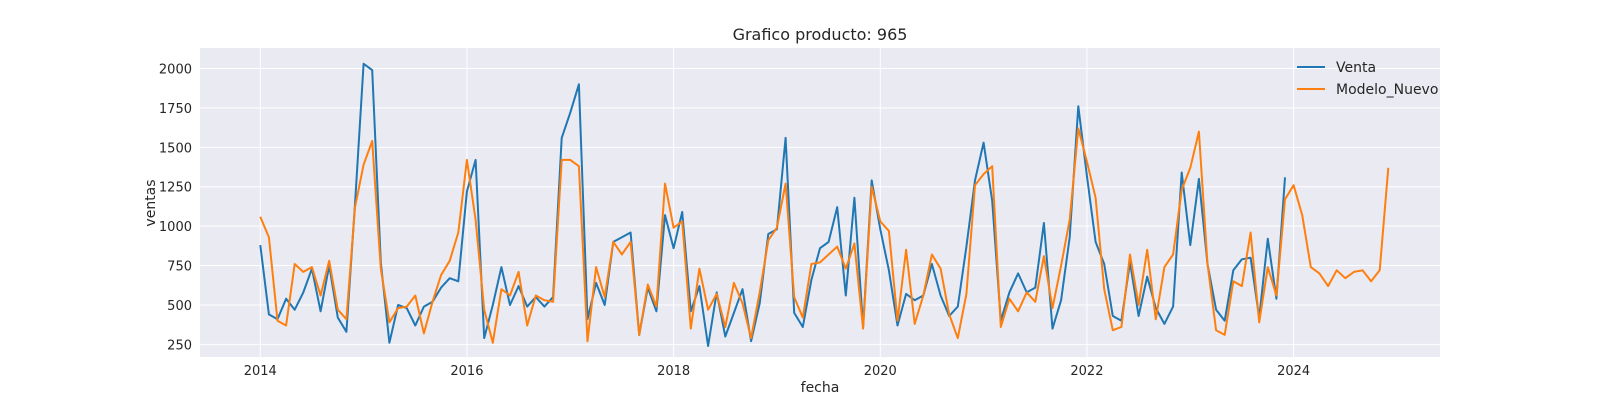  Describe the element at coordinates (1086, 371) in the screenshot. I see `x-tick-label: 2022` at that location.